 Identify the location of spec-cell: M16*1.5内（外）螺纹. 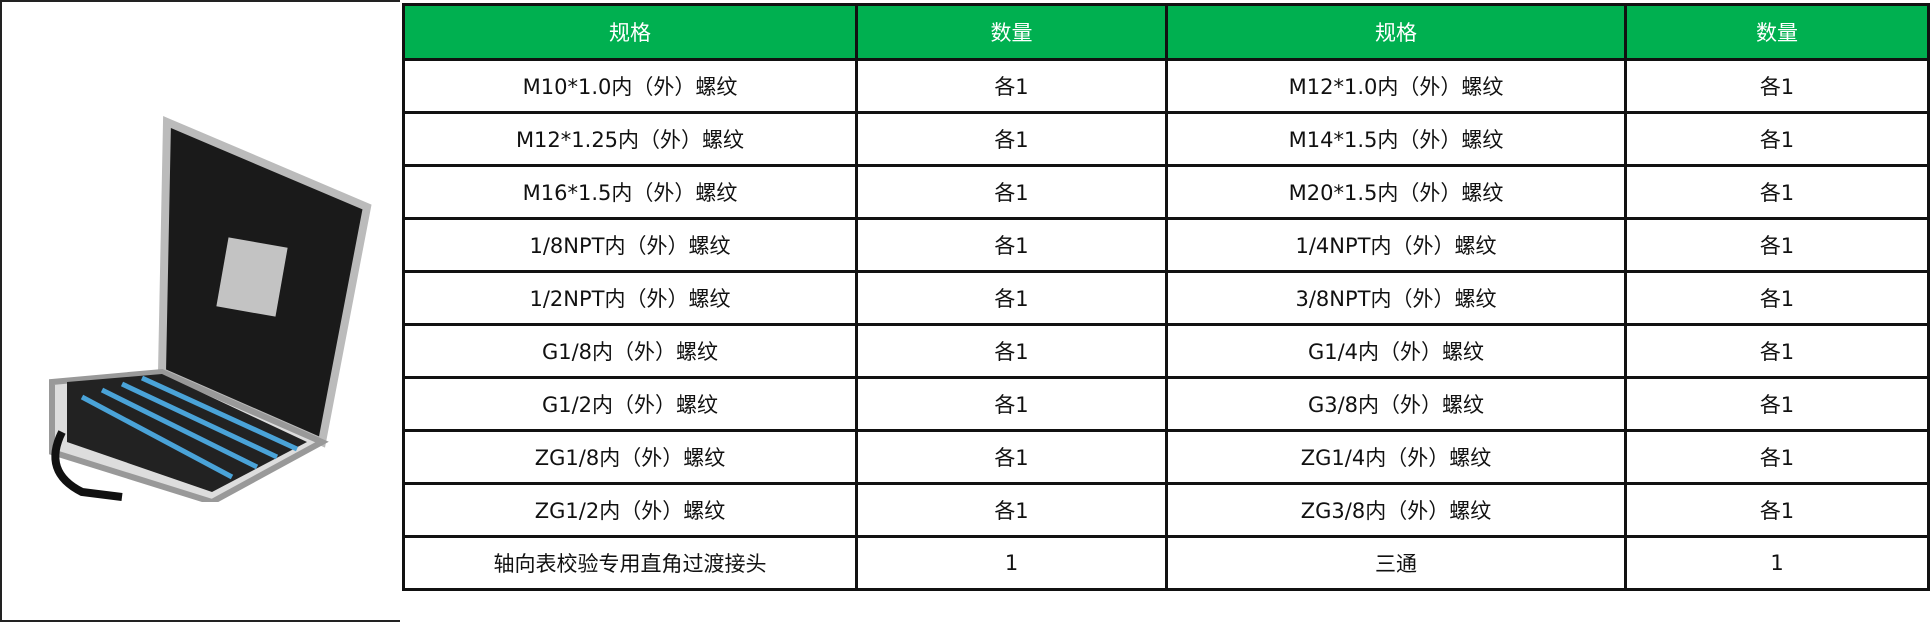
(630, 192).